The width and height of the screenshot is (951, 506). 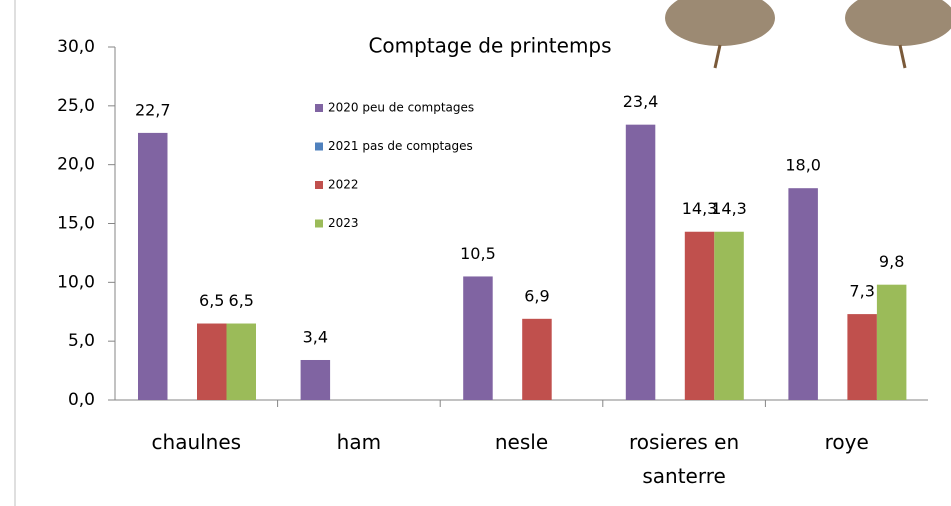 What do you see at coordinates (803, 36) in the screenshot?
I see `bird-photo` at bounding box center [803, 36].